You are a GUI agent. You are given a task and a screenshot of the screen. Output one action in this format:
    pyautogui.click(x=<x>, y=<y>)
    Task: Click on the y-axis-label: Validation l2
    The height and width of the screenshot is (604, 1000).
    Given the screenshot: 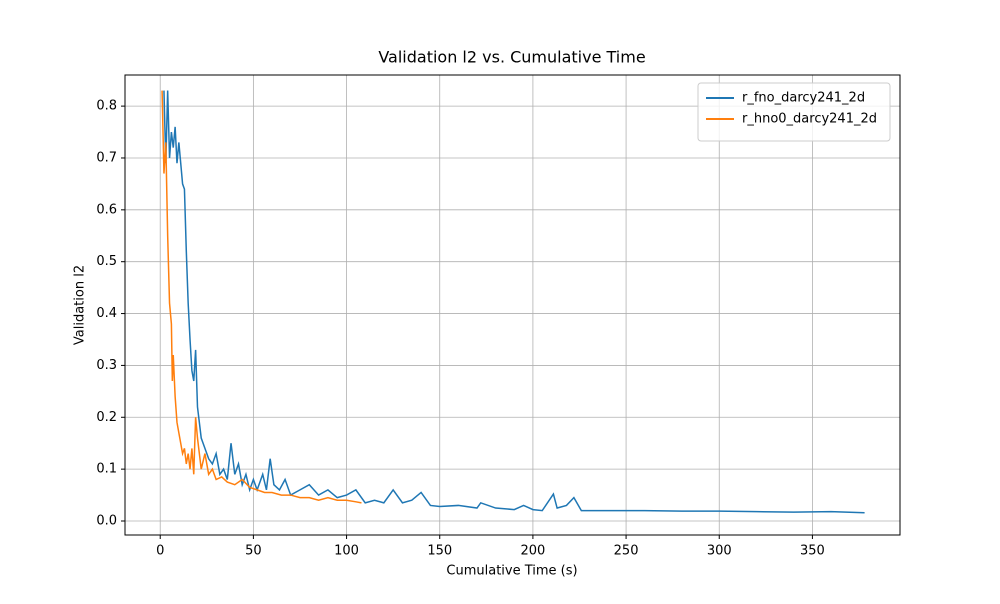 What is the action you would take?
    pyautogui.click(x=80, y=305)
    